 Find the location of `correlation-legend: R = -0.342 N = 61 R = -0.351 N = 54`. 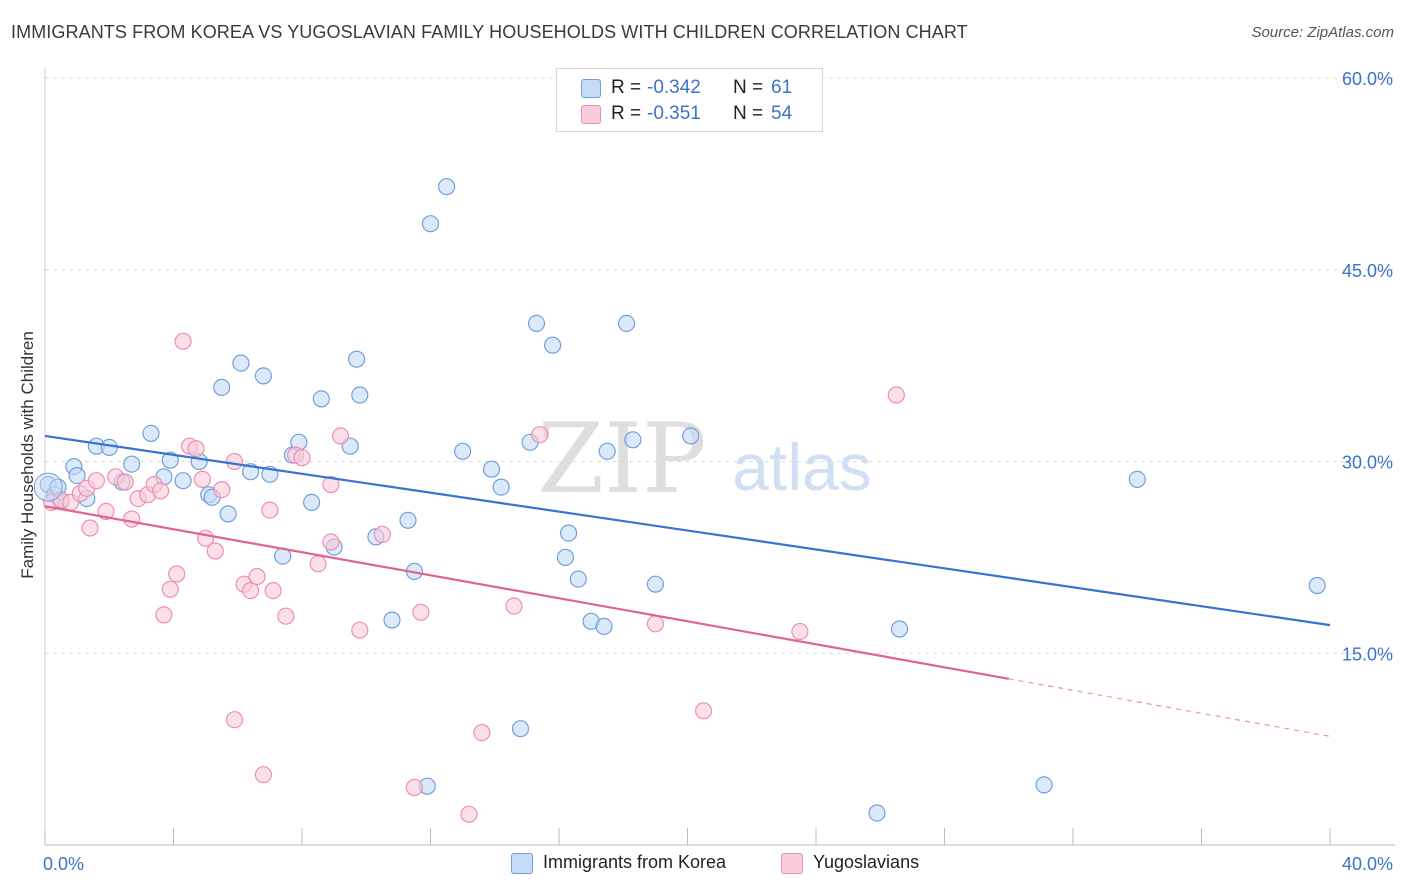

correlation-legend: R = -0.342 N = 61 R = -0.351 N = 54 is located at coordinates (689, 100).